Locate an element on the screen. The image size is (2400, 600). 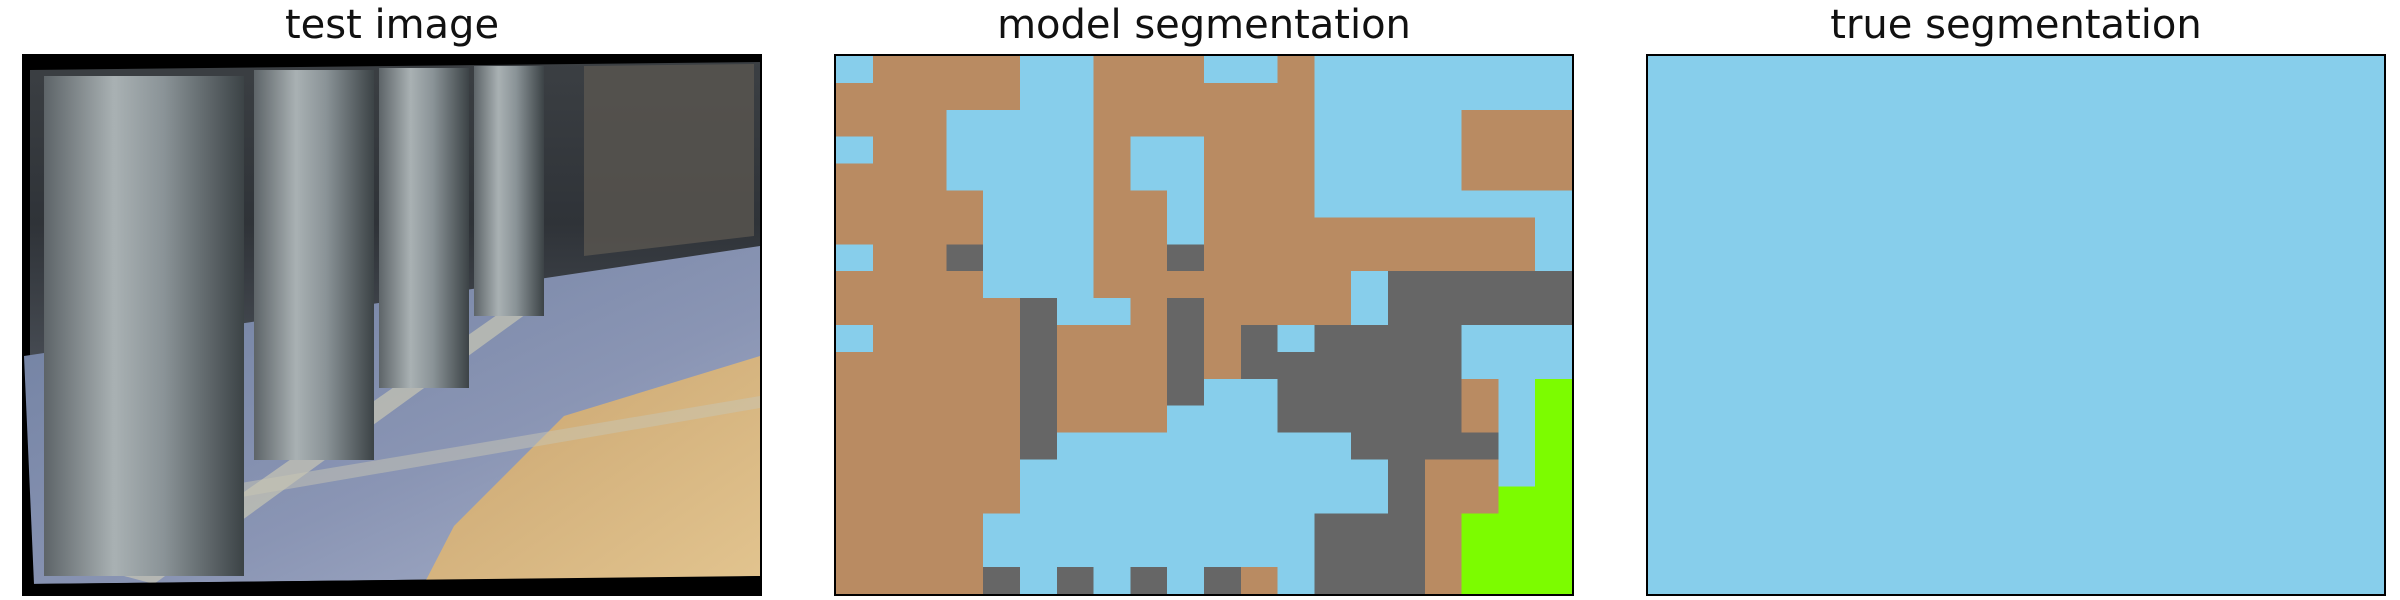
net-area is located at coordinates (669, 160).